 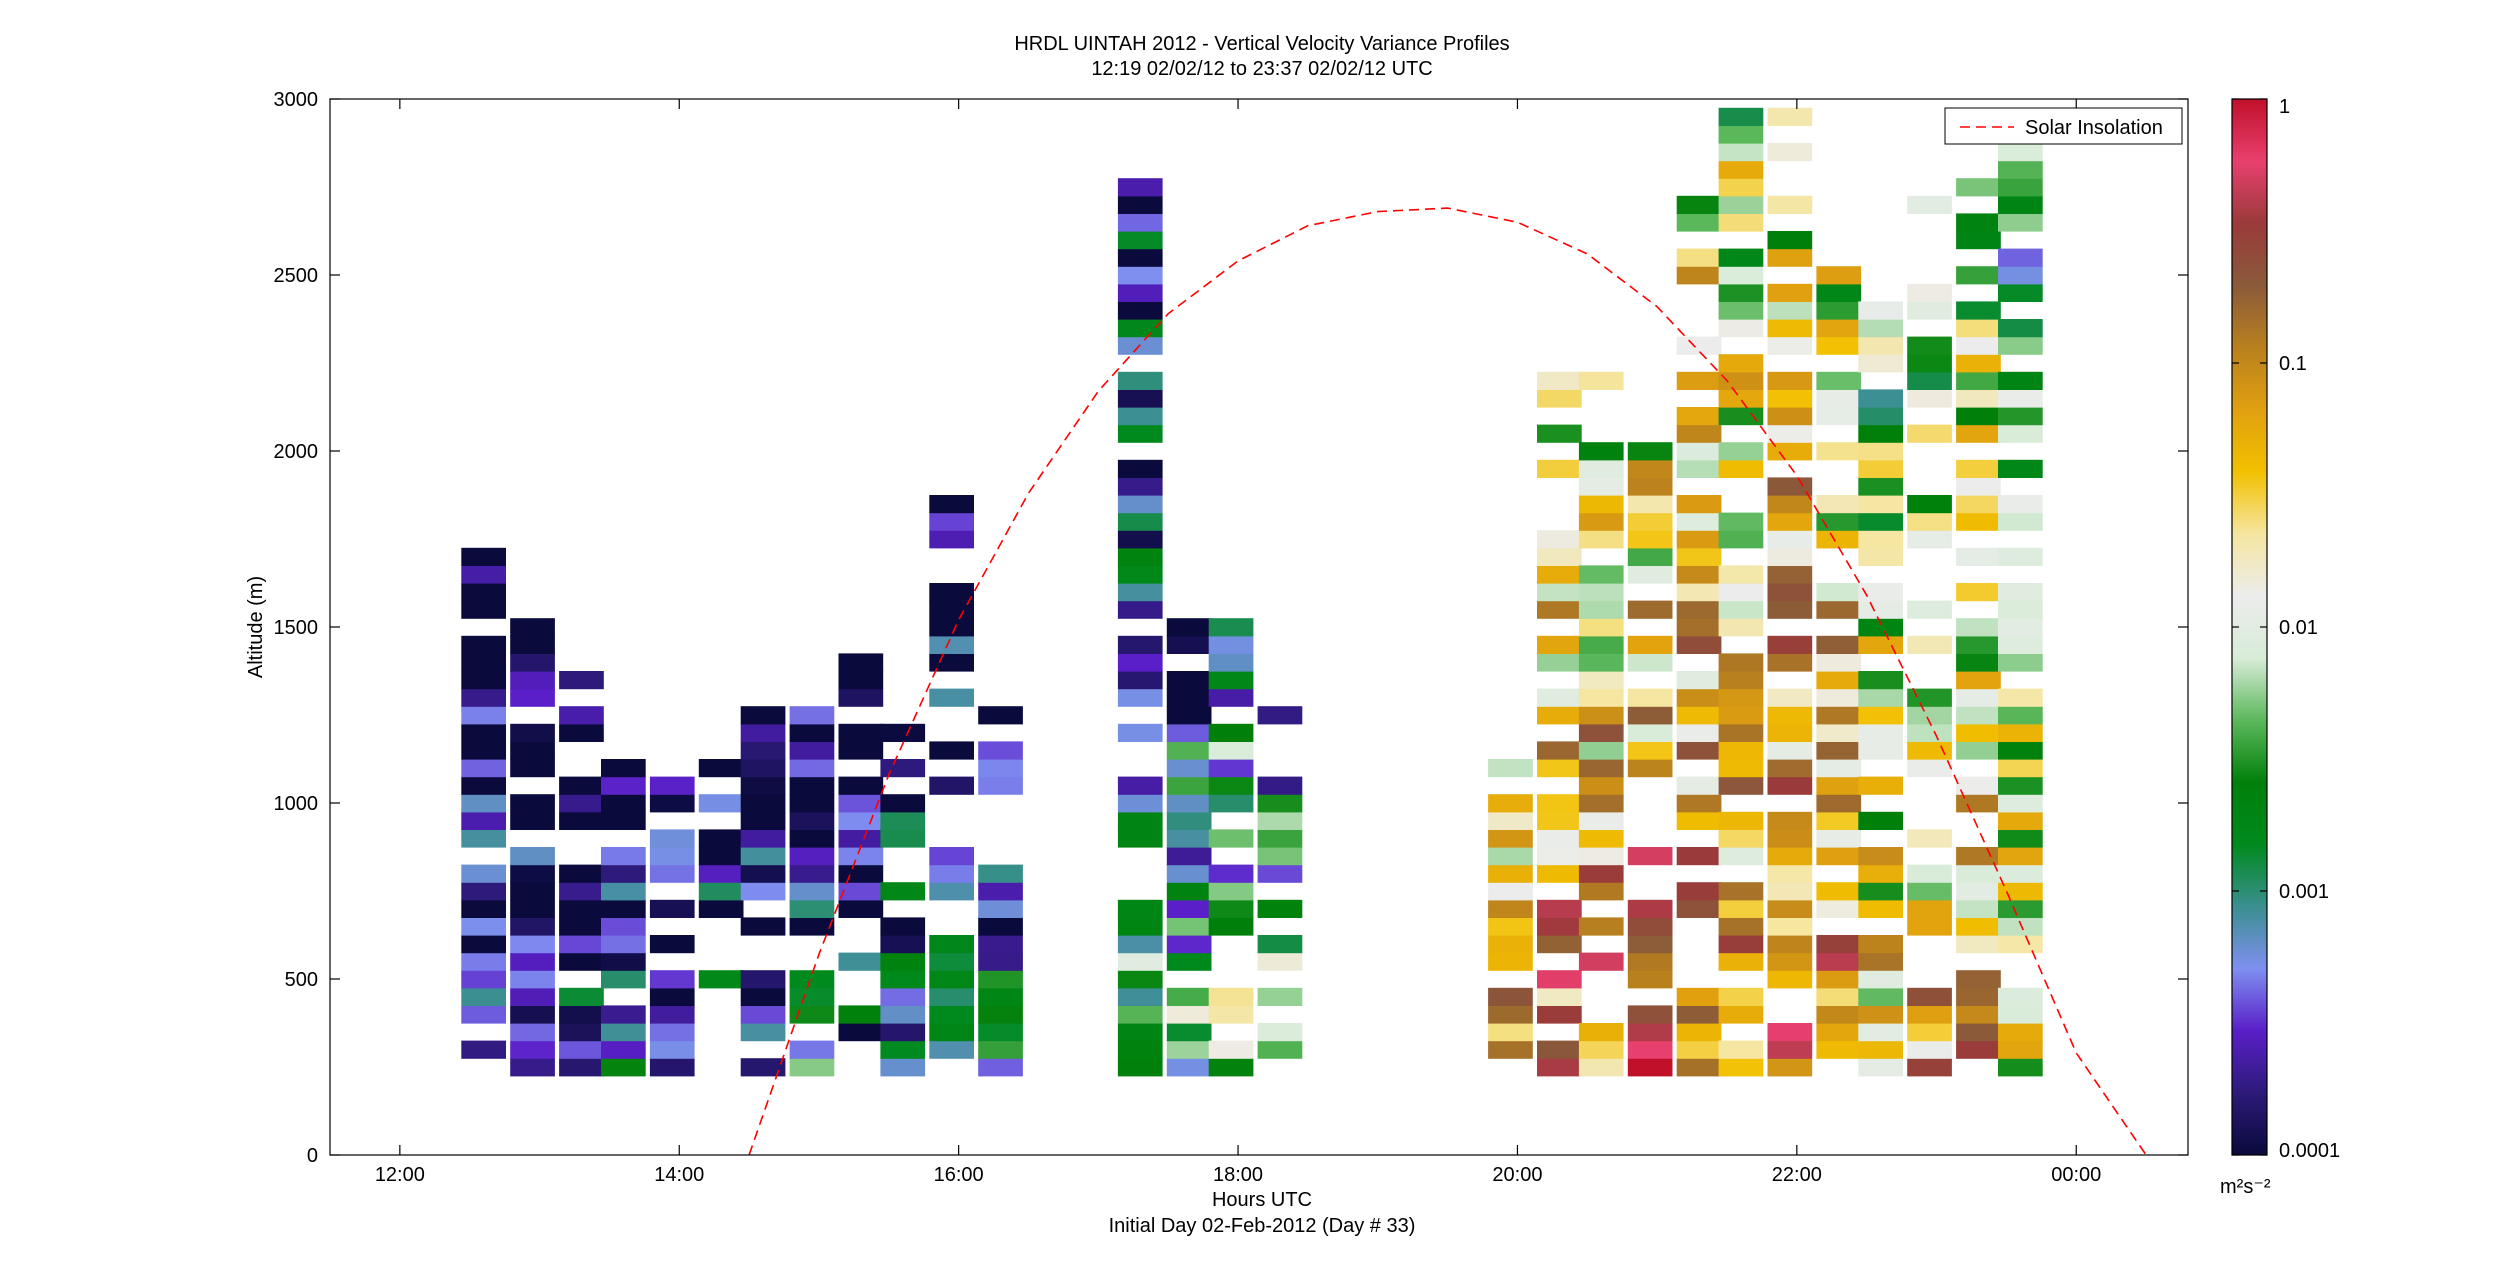 What do you see at coordinates (2245, 1187) in the screenshot?
I see `colorbar-unit-label: m²s⁻²` at bounding box center [2245, 1187].